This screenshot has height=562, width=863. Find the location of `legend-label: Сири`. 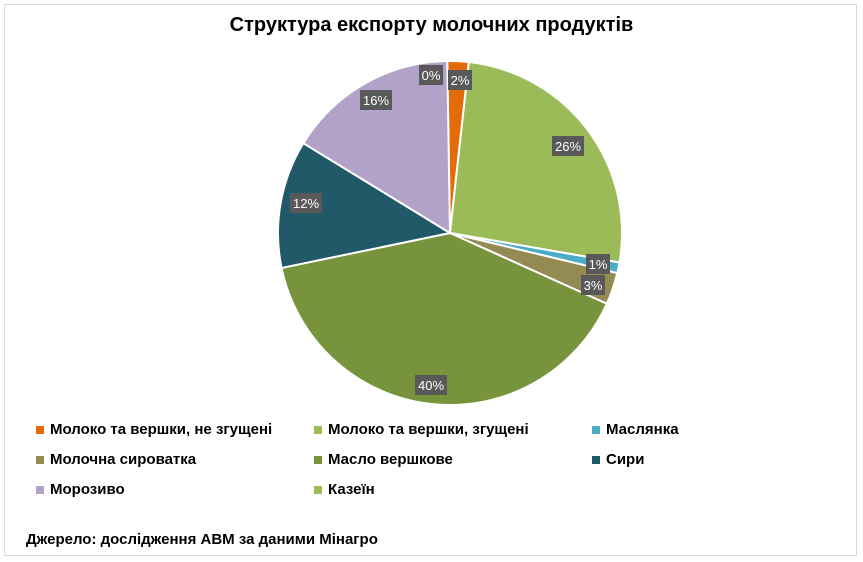

legend-label: Сири is located at coordinates (625, 459).